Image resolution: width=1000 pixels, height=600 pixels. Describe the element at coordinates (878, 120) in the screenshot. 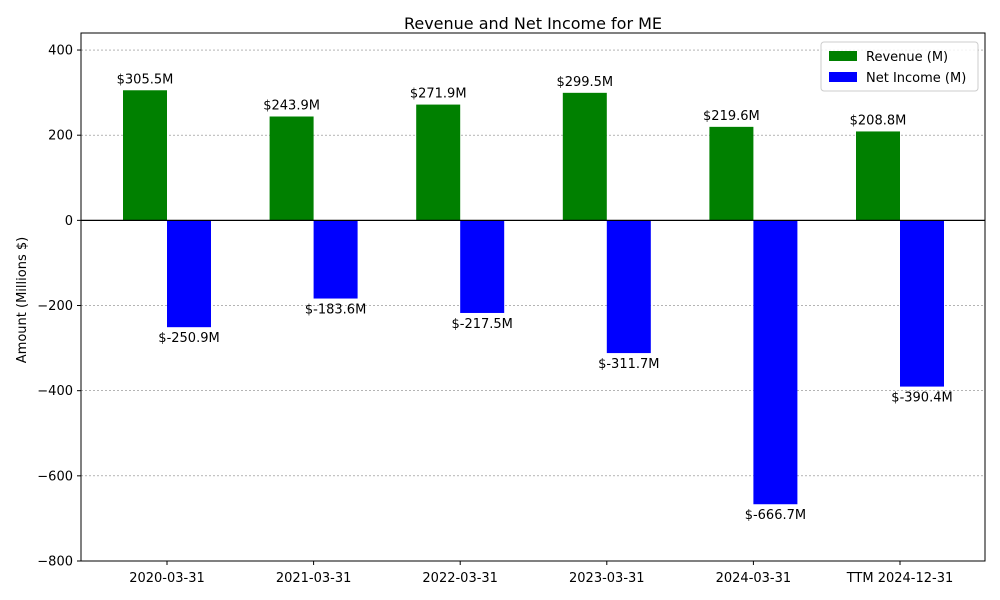

I see `revenue-data-label: $208.8M` at that location.